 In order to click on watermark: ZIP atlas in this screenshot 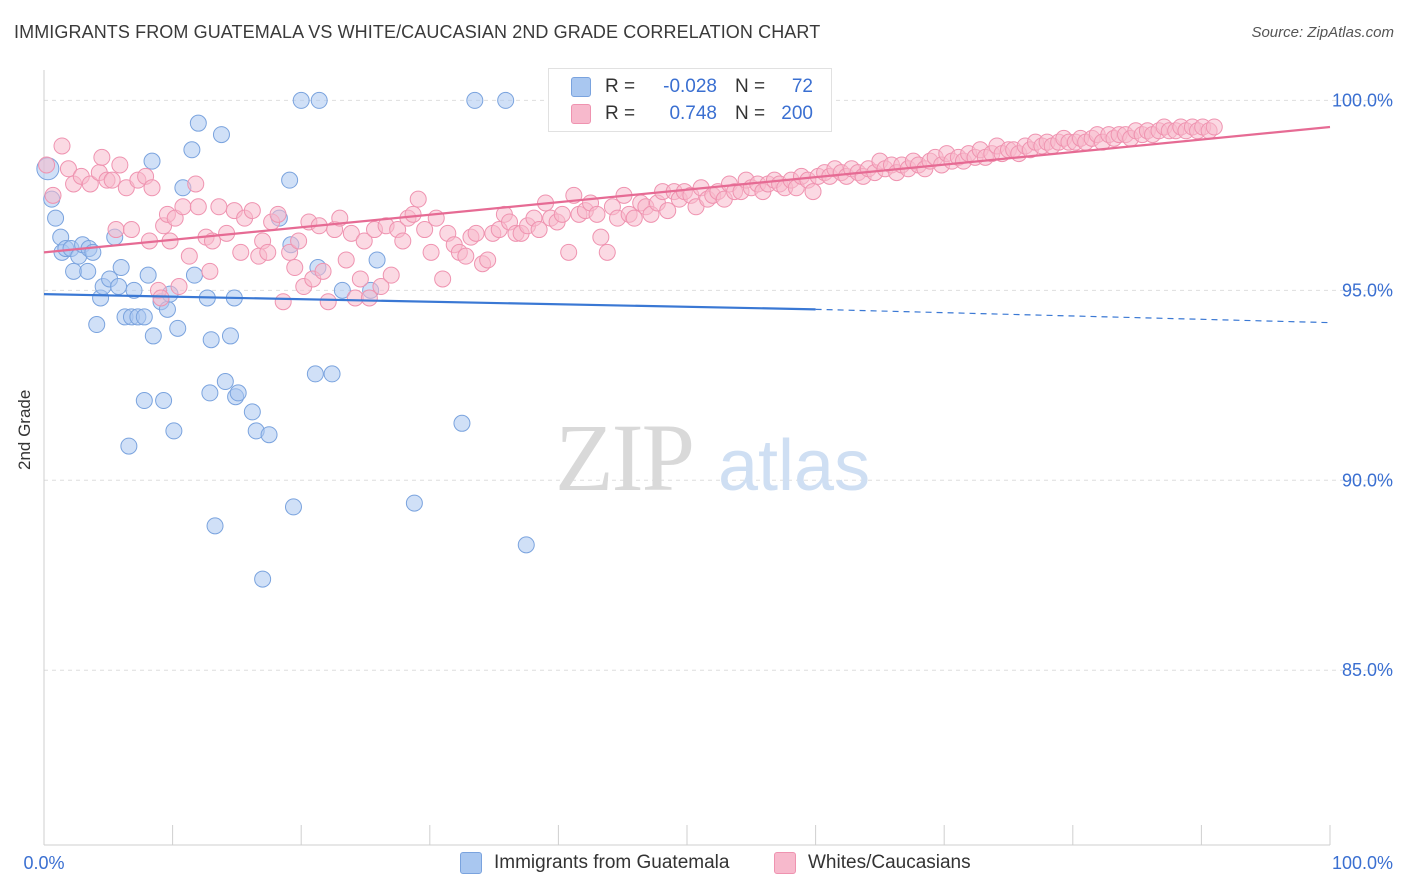, I will do `click(712, 457)`.